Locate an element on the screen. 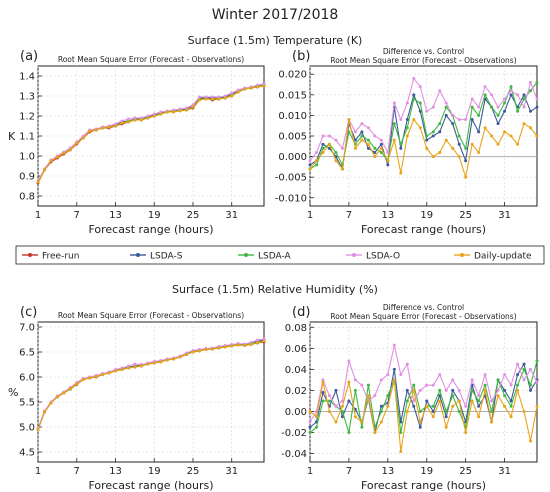  y-tick-label: 0.9 is located at coordinates (27, 177).